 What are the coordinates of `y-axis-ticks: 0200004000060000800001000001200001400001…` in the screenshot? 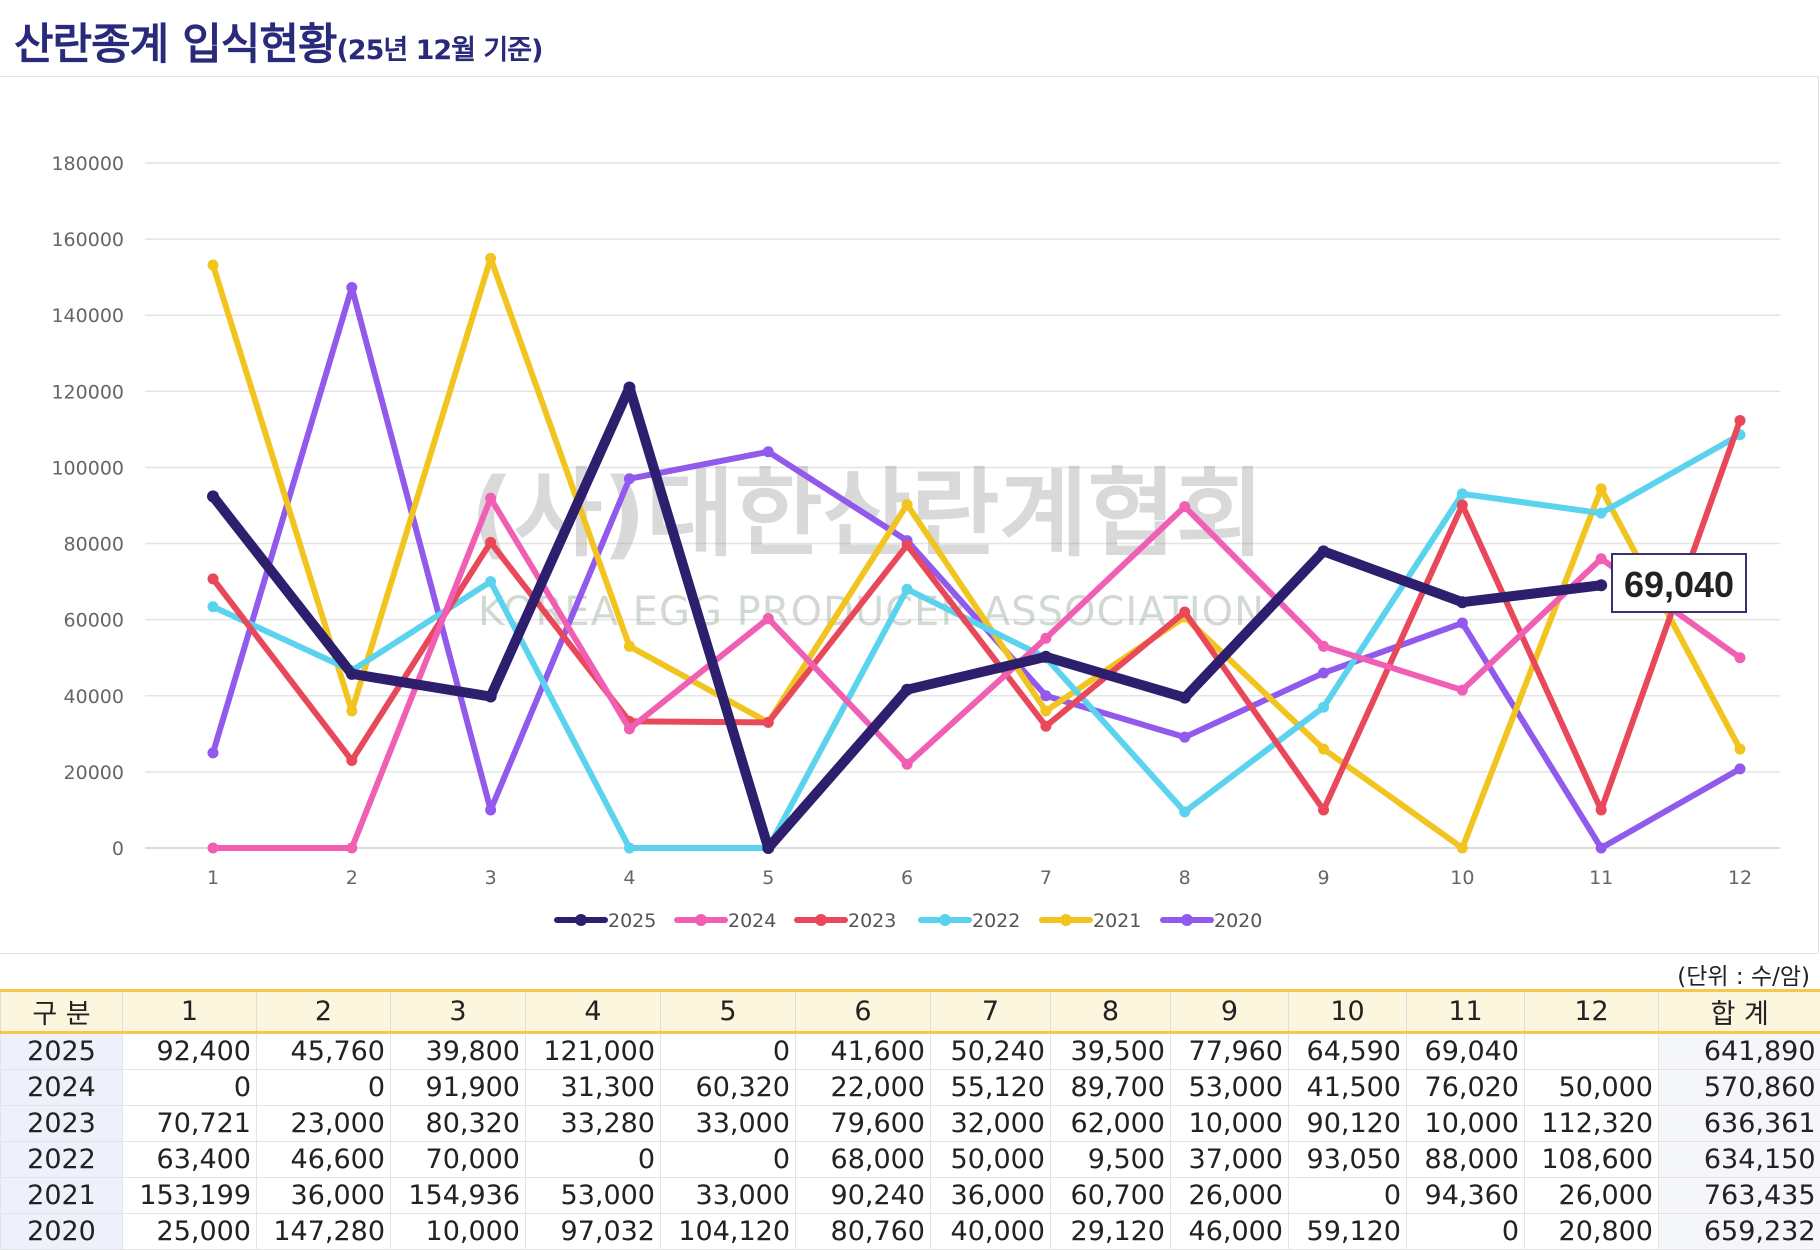 It's located at (87, 506).